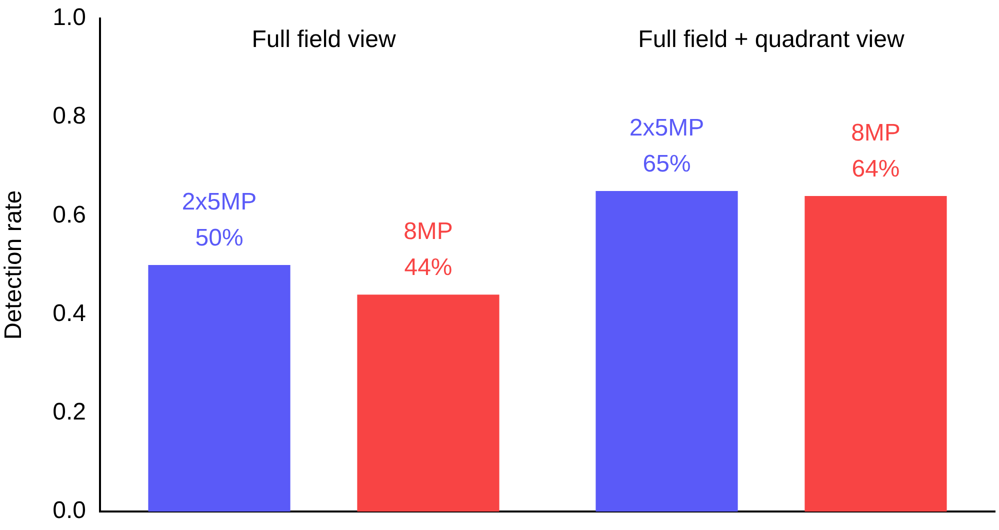 The width and height of the screenshot is (999, 530). Describe the element at coordinates (666, 164) in the screenshot. I see `data-label: 65%` at that location.